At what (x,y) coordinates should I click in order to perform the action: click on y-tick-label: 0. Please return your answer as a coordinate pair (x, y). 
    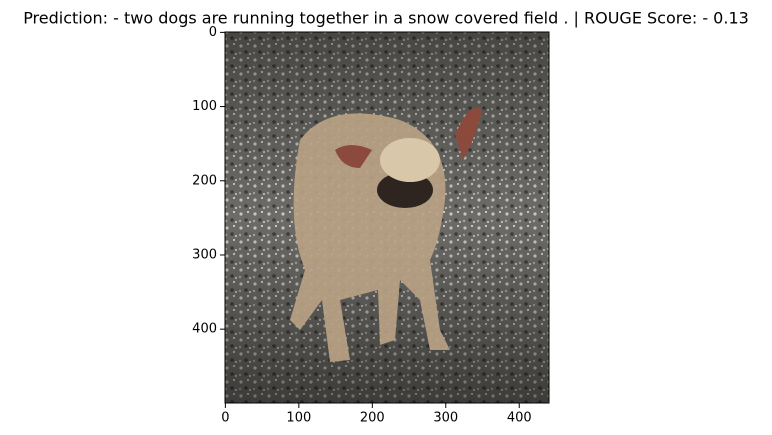
    Looking at the image, I should click on (213, 32).